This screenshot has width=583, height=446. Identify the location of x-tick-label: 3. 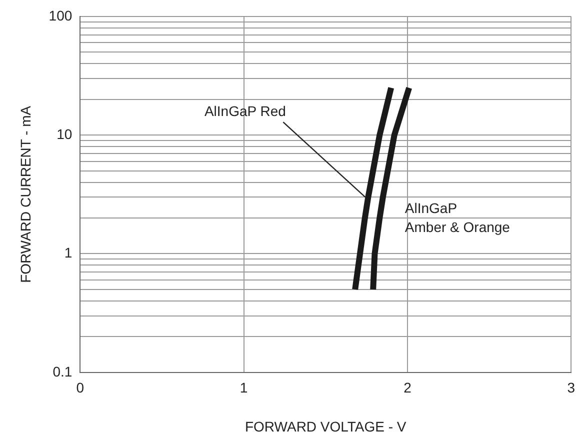
(571, 388).